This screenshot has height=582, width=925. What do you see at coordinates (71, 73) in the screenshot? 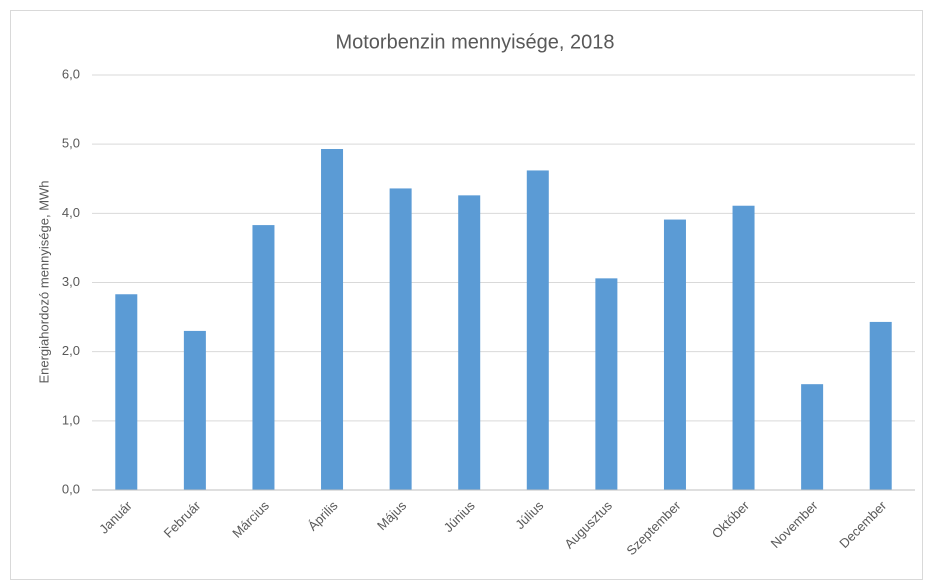
I see `y-tick-label: 6,0` at bounding box center [71, 73].